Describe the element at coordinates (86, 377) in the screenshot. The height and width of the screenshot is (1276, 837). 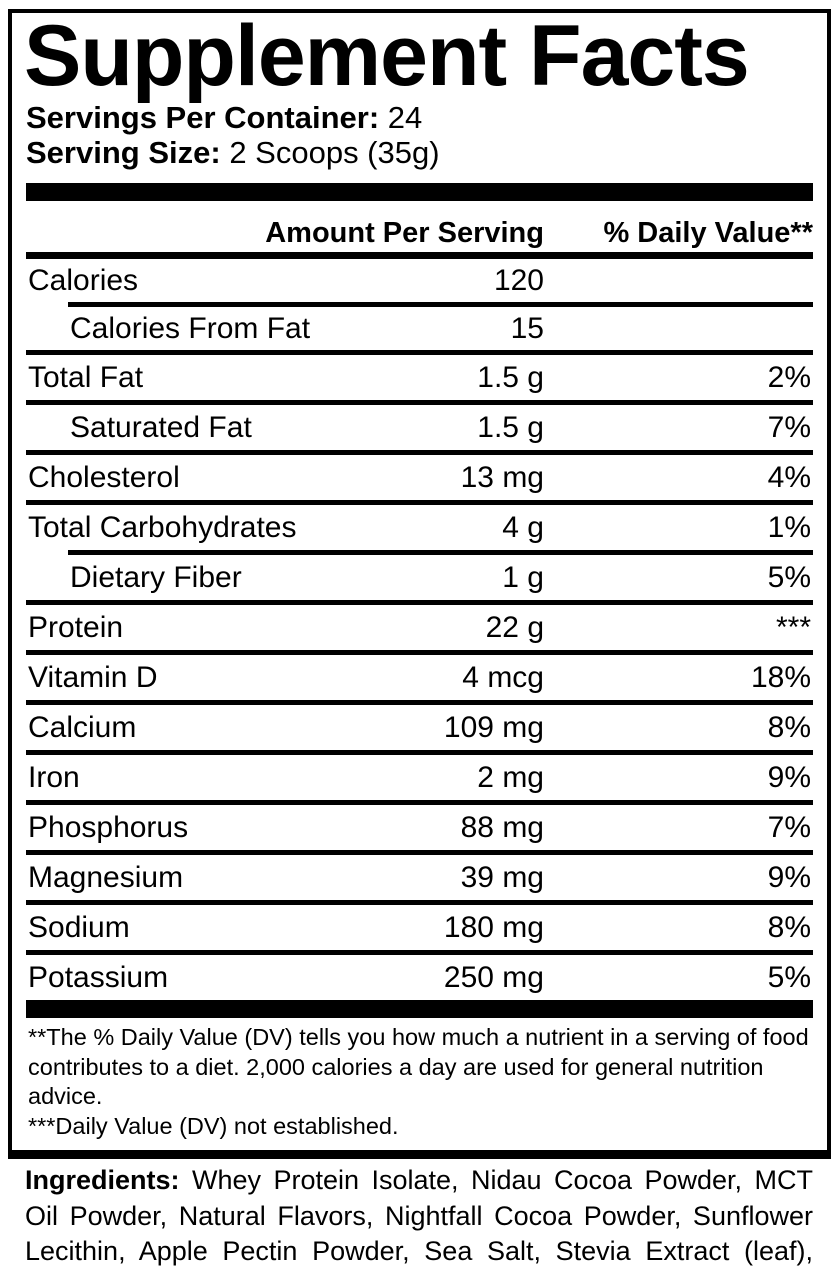
I see `nutrient-name: Total Fat` at that location.